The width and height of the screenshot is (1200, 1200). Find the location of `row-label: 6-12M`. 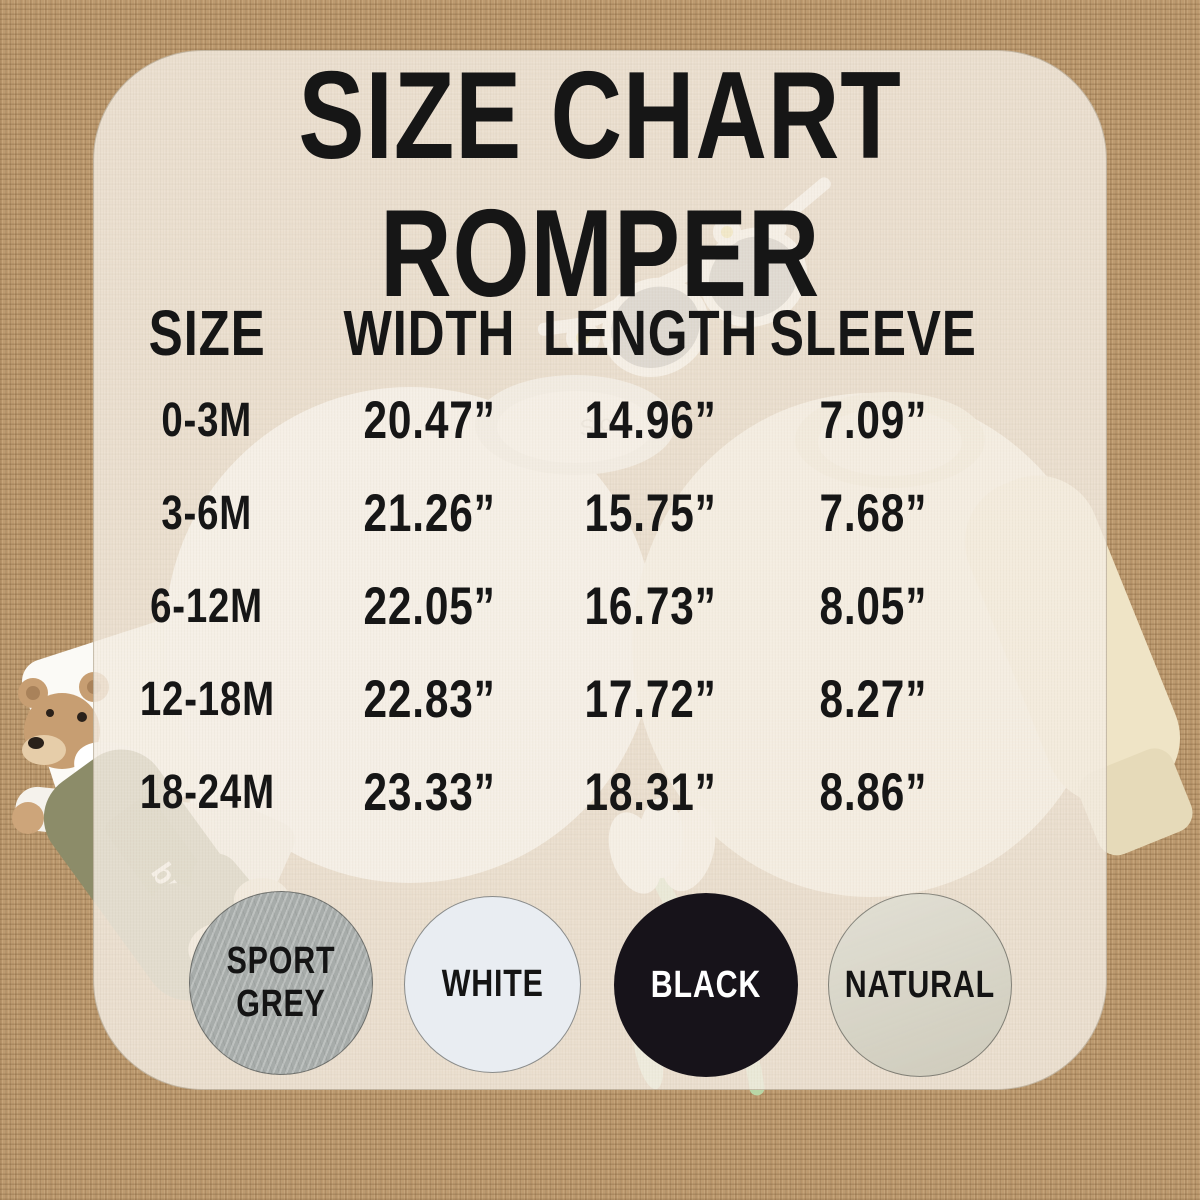

row-label: 6-12M is located at coordinates (207, 606).